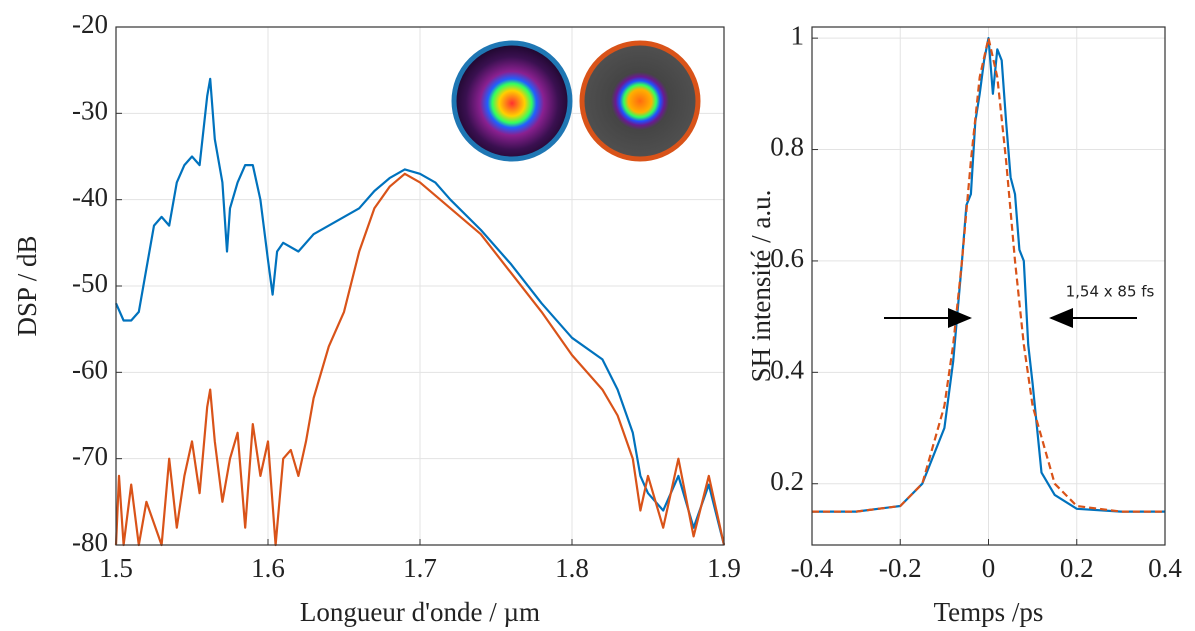 Image resolution: width=1195 pixels, height=631 pixels. Describe the element at coordinates (90, 197) in the screenshot. I see `y-tick-label: -40` at that location.